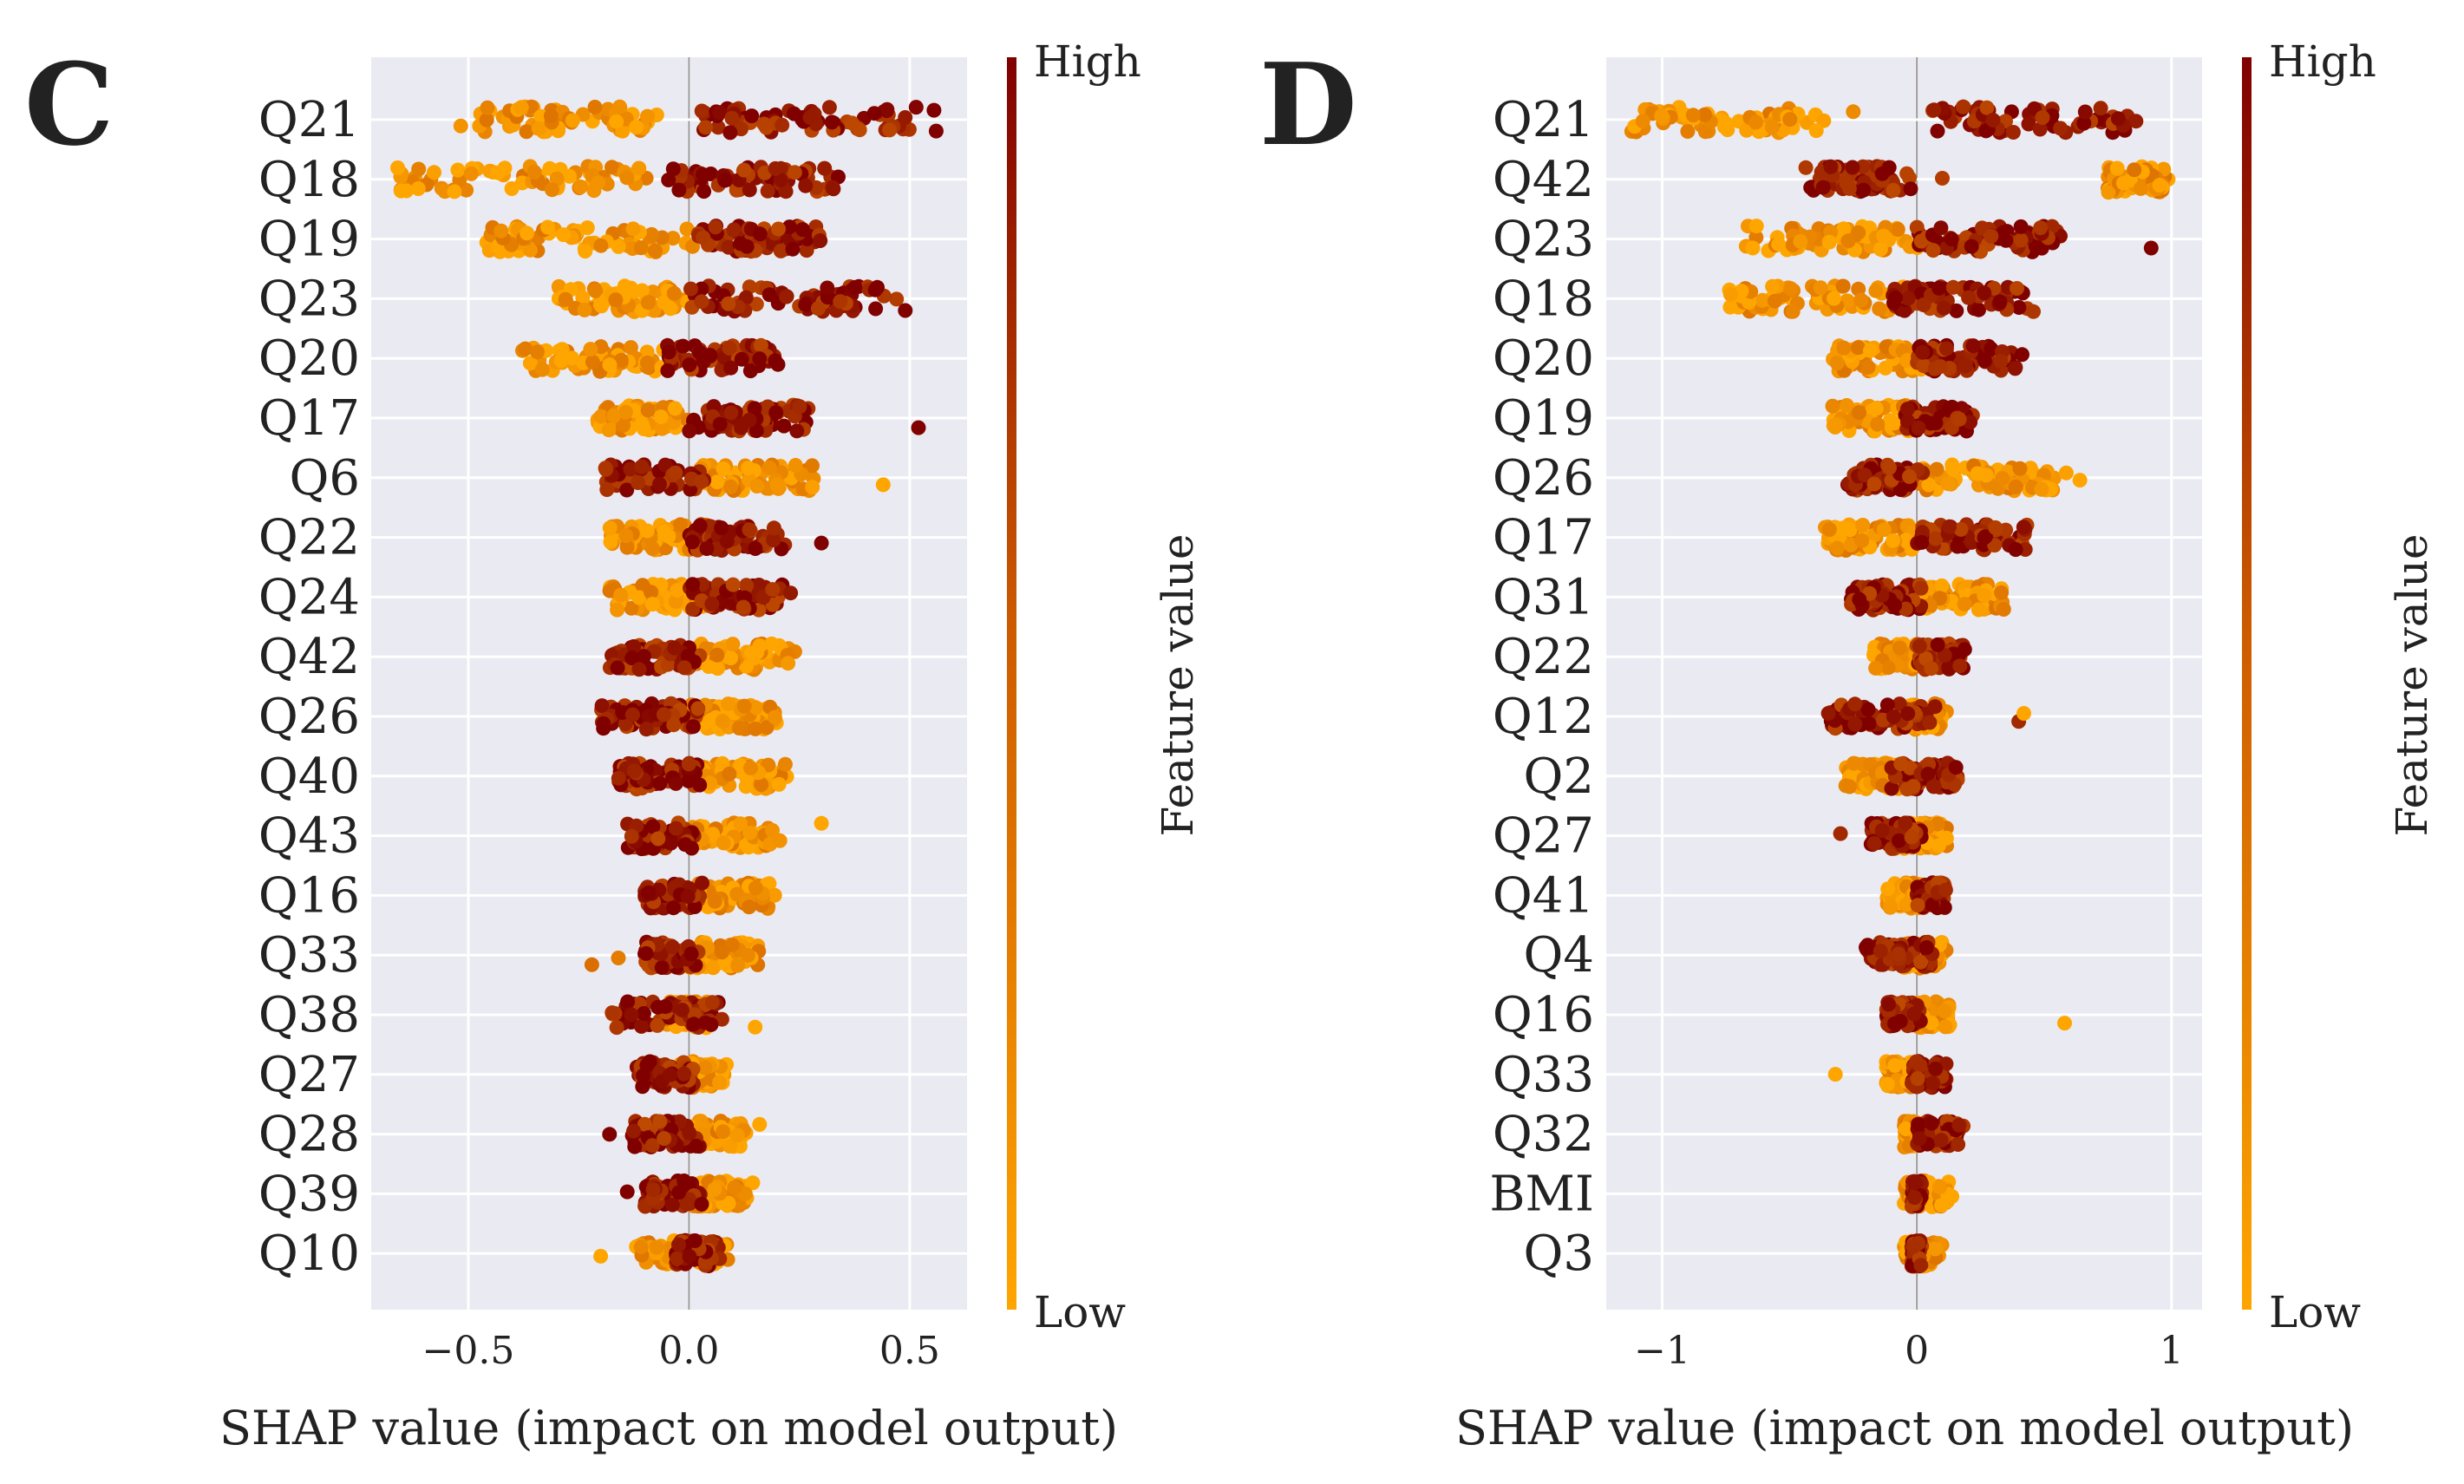  Describe the element at coordinates (309, 1015) in the screenshot. I see `feature-label: Q38` at that location.